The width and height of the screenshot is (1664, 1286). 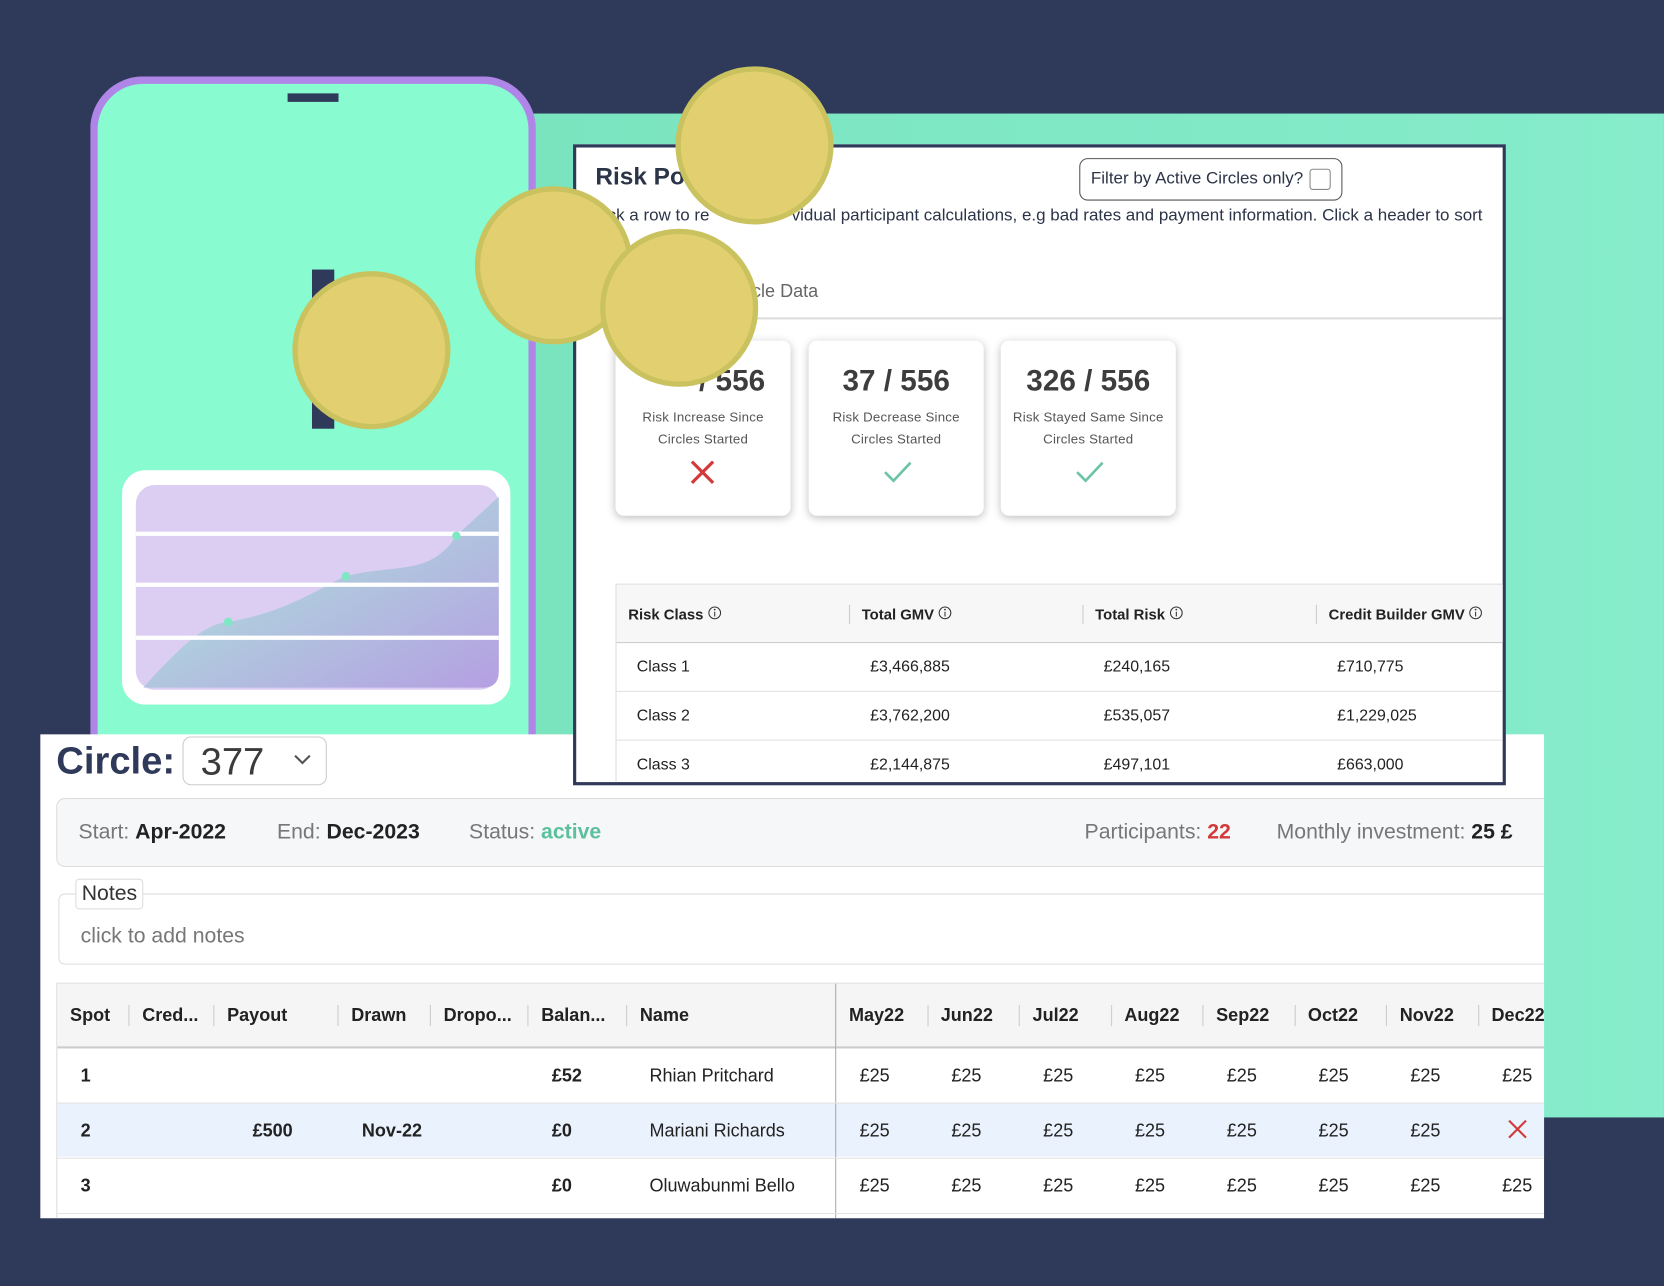 What do you see at coordinates (1333, 1015) in the screenshot?
I see `grid-month-header: Oct22` at bounding box center [1333, 1015].